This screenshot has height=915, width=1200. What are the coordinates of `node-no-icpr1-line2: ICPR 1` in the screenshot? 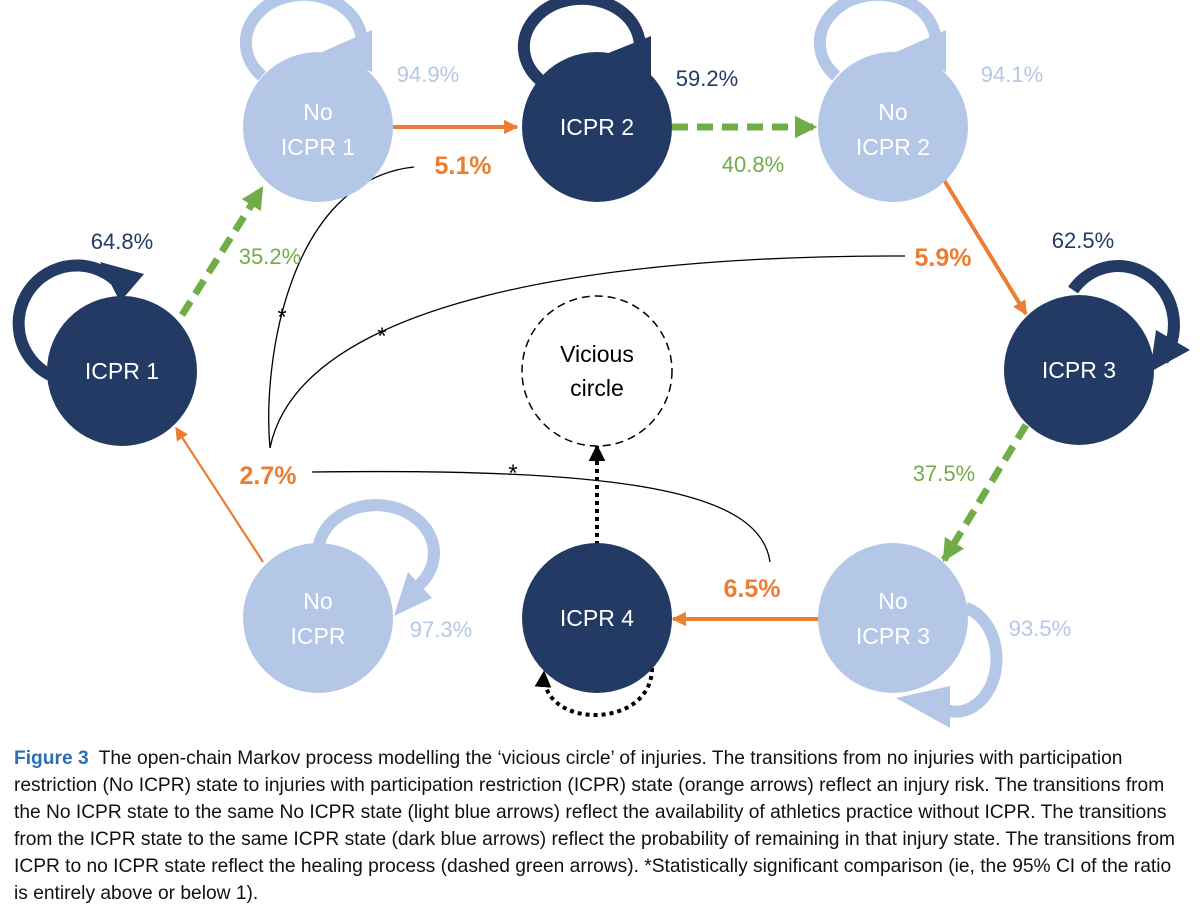 It's located at (318, 147).